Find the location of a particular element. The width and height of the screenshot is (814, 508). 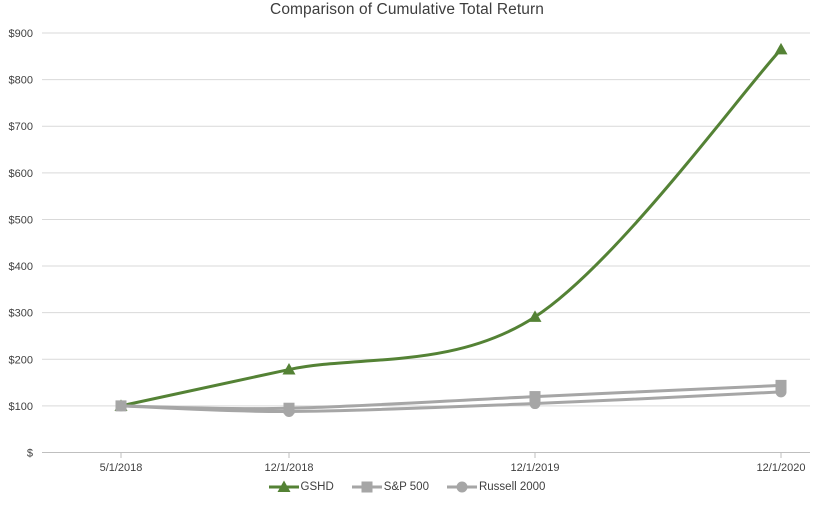

legend-label: S&P 500 is located at coordinates (406, 487).